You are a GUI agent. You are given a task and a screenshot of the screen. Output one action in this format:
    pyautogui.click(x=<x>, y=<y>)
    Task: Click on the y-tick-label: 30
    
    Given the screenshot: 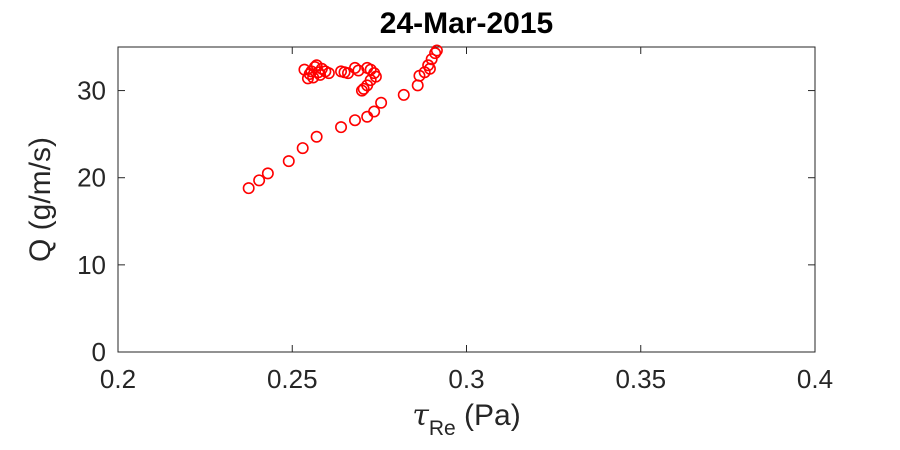 What is the action you would take?
    pyautogui.click(x=91, y=91)
    